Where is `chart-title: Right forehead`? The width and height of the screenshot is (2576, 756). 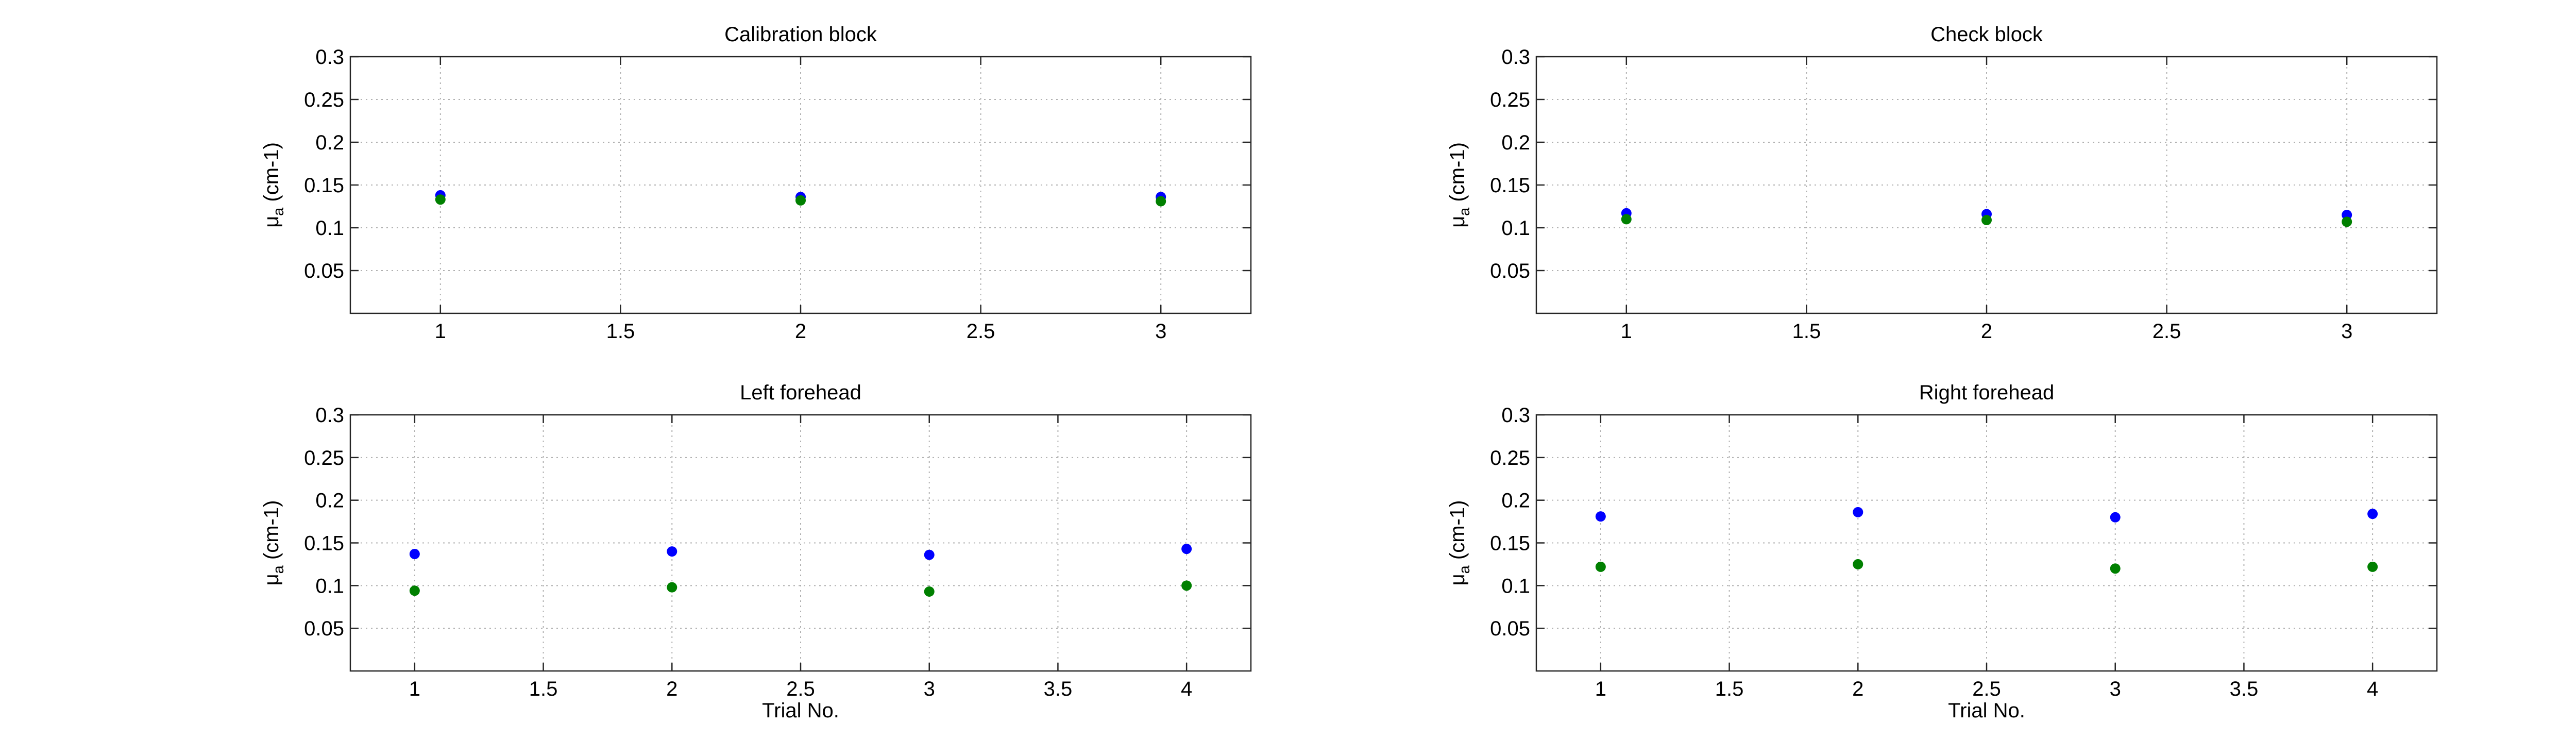
chart-title: Right forehead is located at coordinates (1986, 392).